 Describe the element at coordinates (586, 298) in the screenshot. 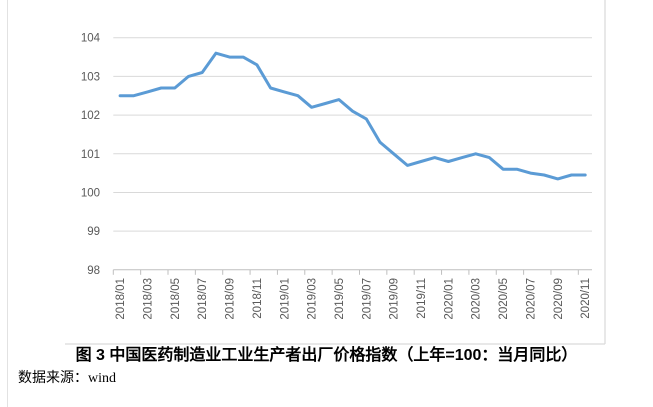

I see `svg-text: 2020/11` at that location.